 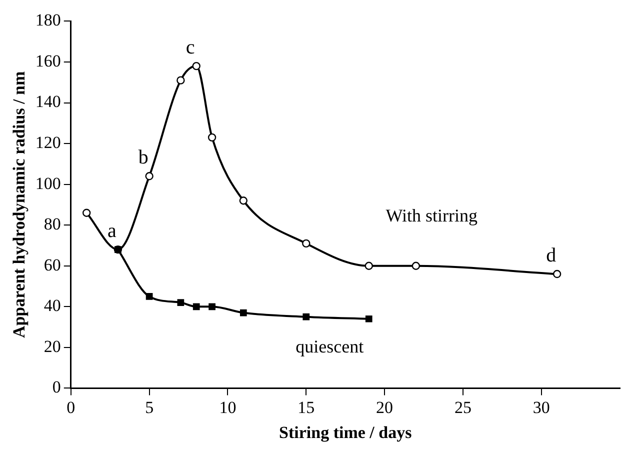 I want to click on y-tick-label: 160, so click(x=48, y=60).